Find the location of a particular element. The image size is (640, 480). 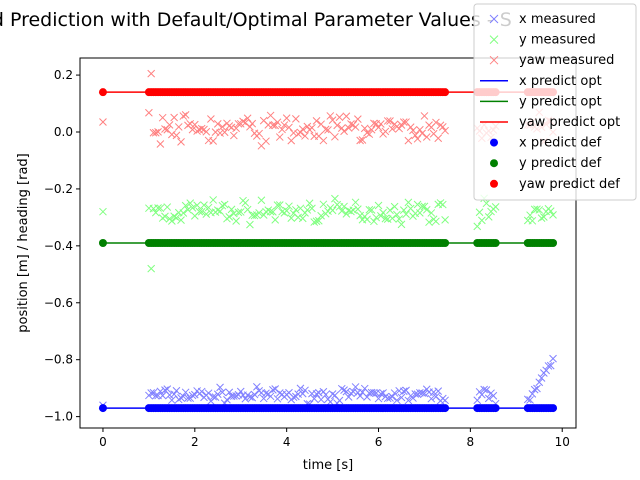

legend-label: x measured is located at coordinates (557, 19).